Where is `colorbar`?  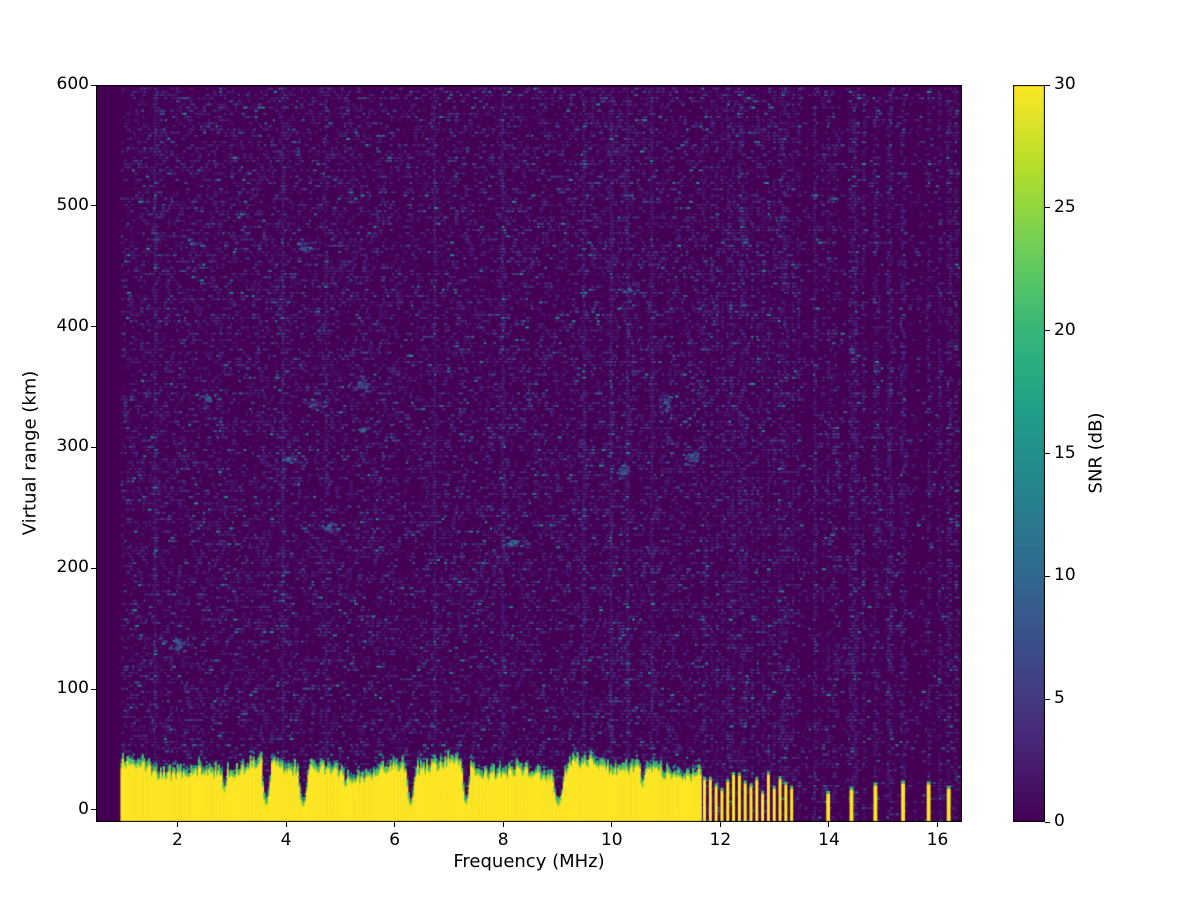
colorbar is located at coordinates (1029, 453).